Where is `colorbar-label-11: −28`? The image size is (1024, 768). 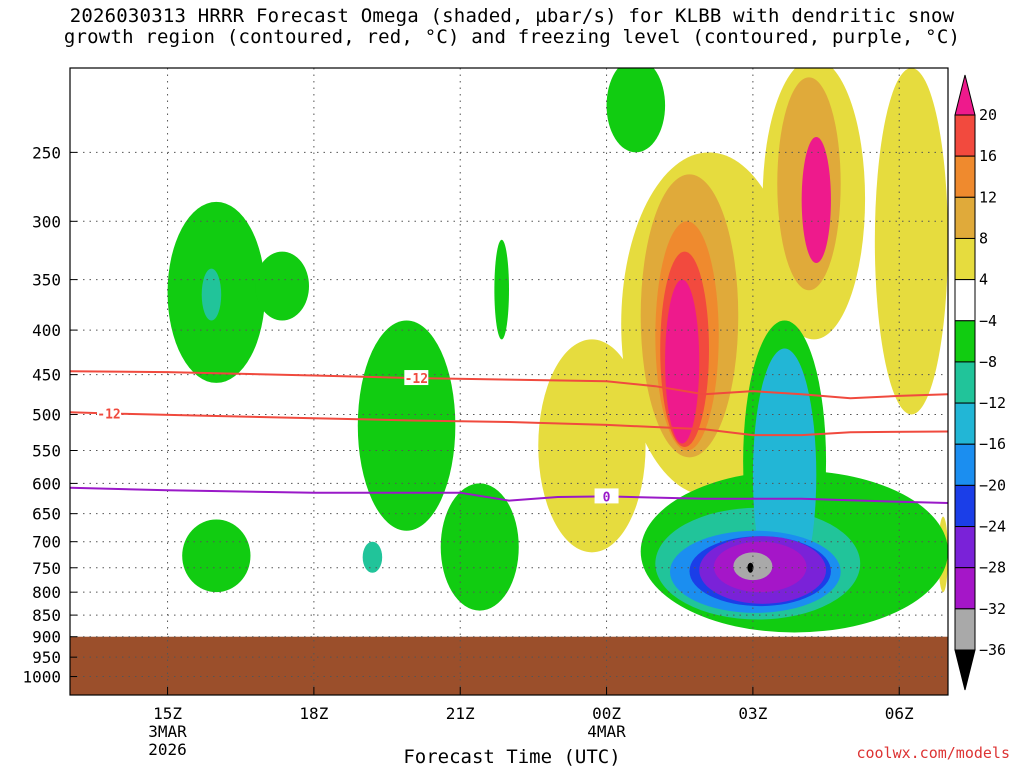 colorbar-label-11: −28 is located at coordinates (992, 568).